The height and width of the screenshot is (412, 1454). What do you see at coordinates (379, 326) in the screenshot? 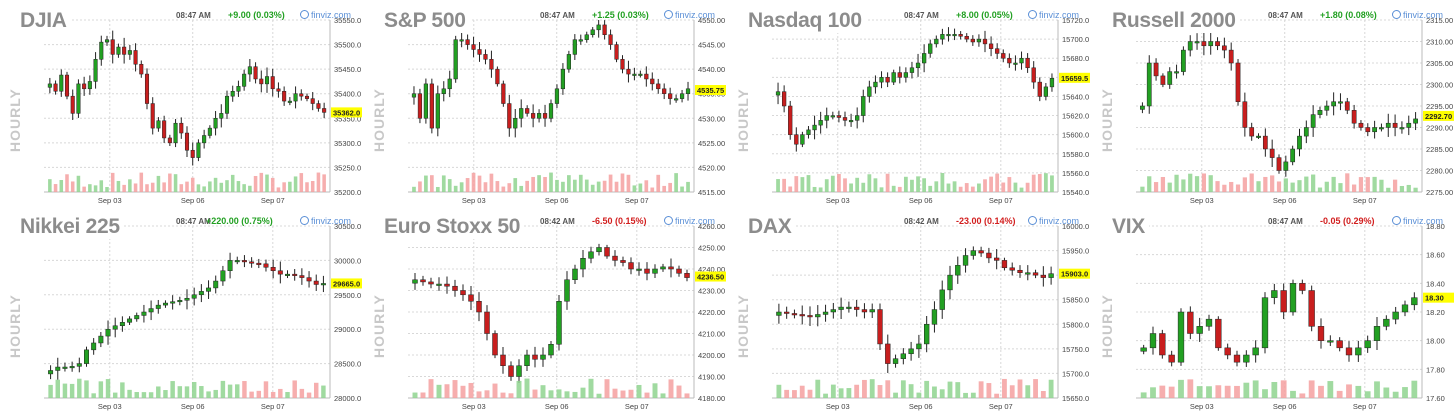
I see `hourly-label: HOURLY` at bounding box center [379, 326].